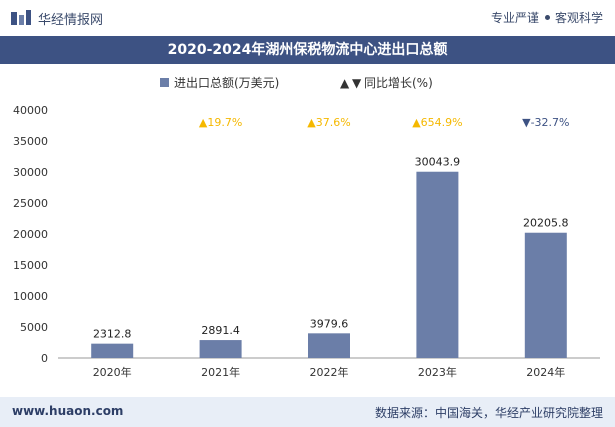  I want to click on y-tick-label: 20000, so click(30, 234).